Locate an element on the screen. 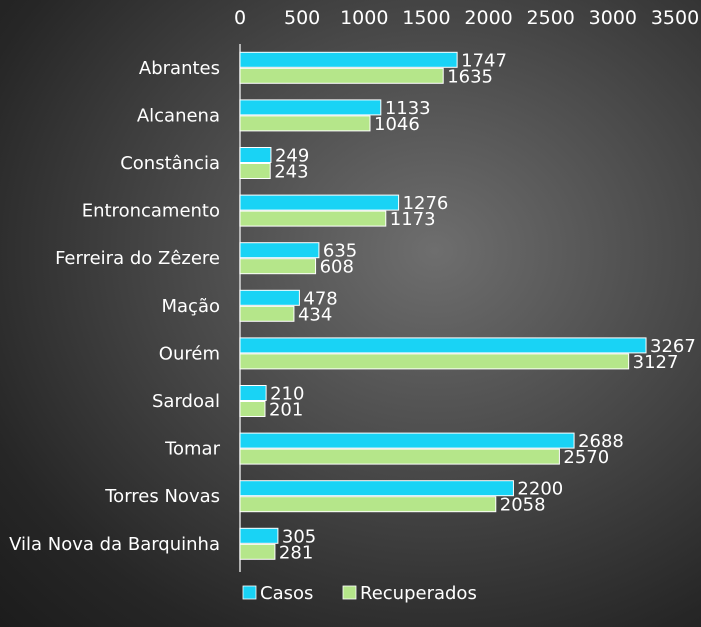  legend: Casos Recuperados is located at coordinates (359, 593).